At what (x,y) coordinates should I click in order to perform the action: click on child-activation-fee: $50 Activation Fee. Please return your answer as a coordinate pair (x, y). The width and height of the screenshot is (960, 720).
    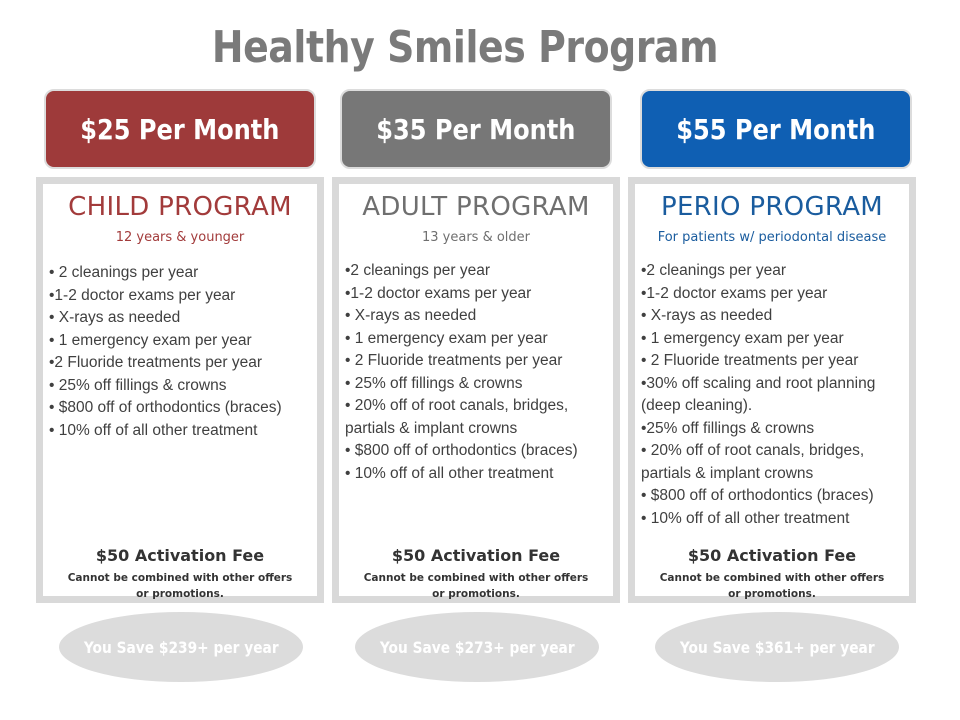
    Looking at the image, I should click on (180, 555).